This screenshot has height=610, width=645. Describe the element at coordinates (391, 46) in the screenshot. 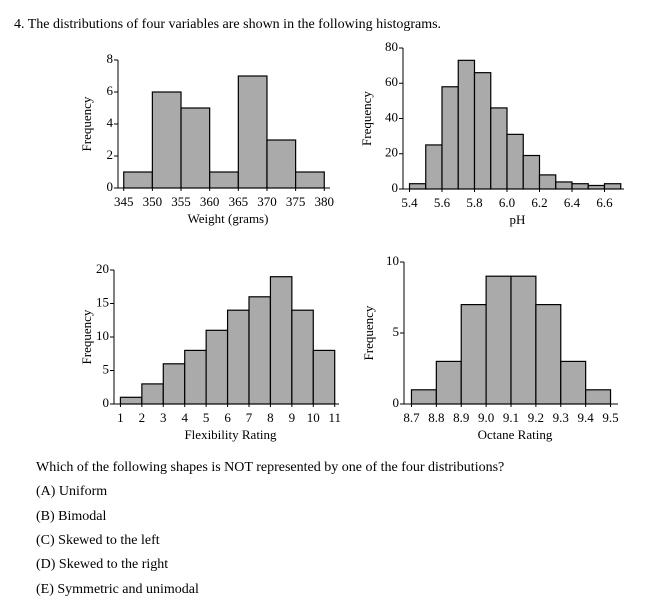

I see `y-tick-label: 80` at that location.